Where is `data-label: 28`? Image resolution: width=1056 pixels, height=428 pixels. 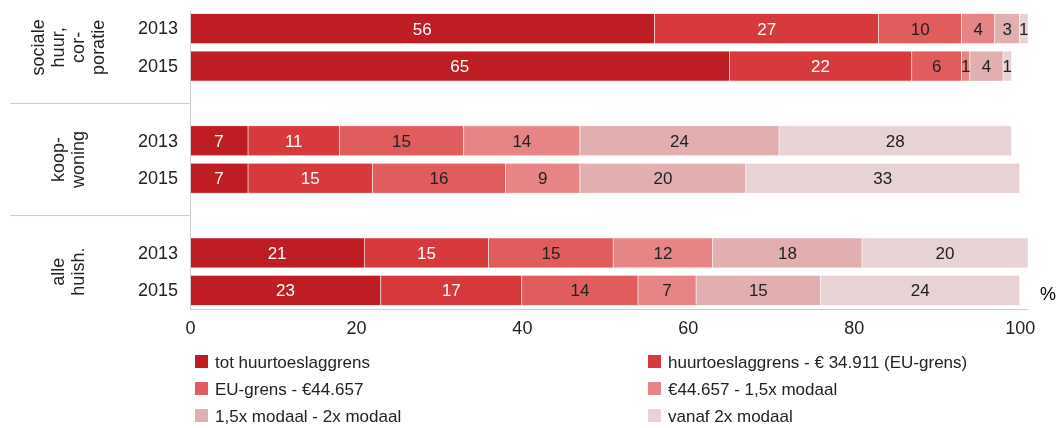 data-label: 28 is located at coordinates (895, 141).